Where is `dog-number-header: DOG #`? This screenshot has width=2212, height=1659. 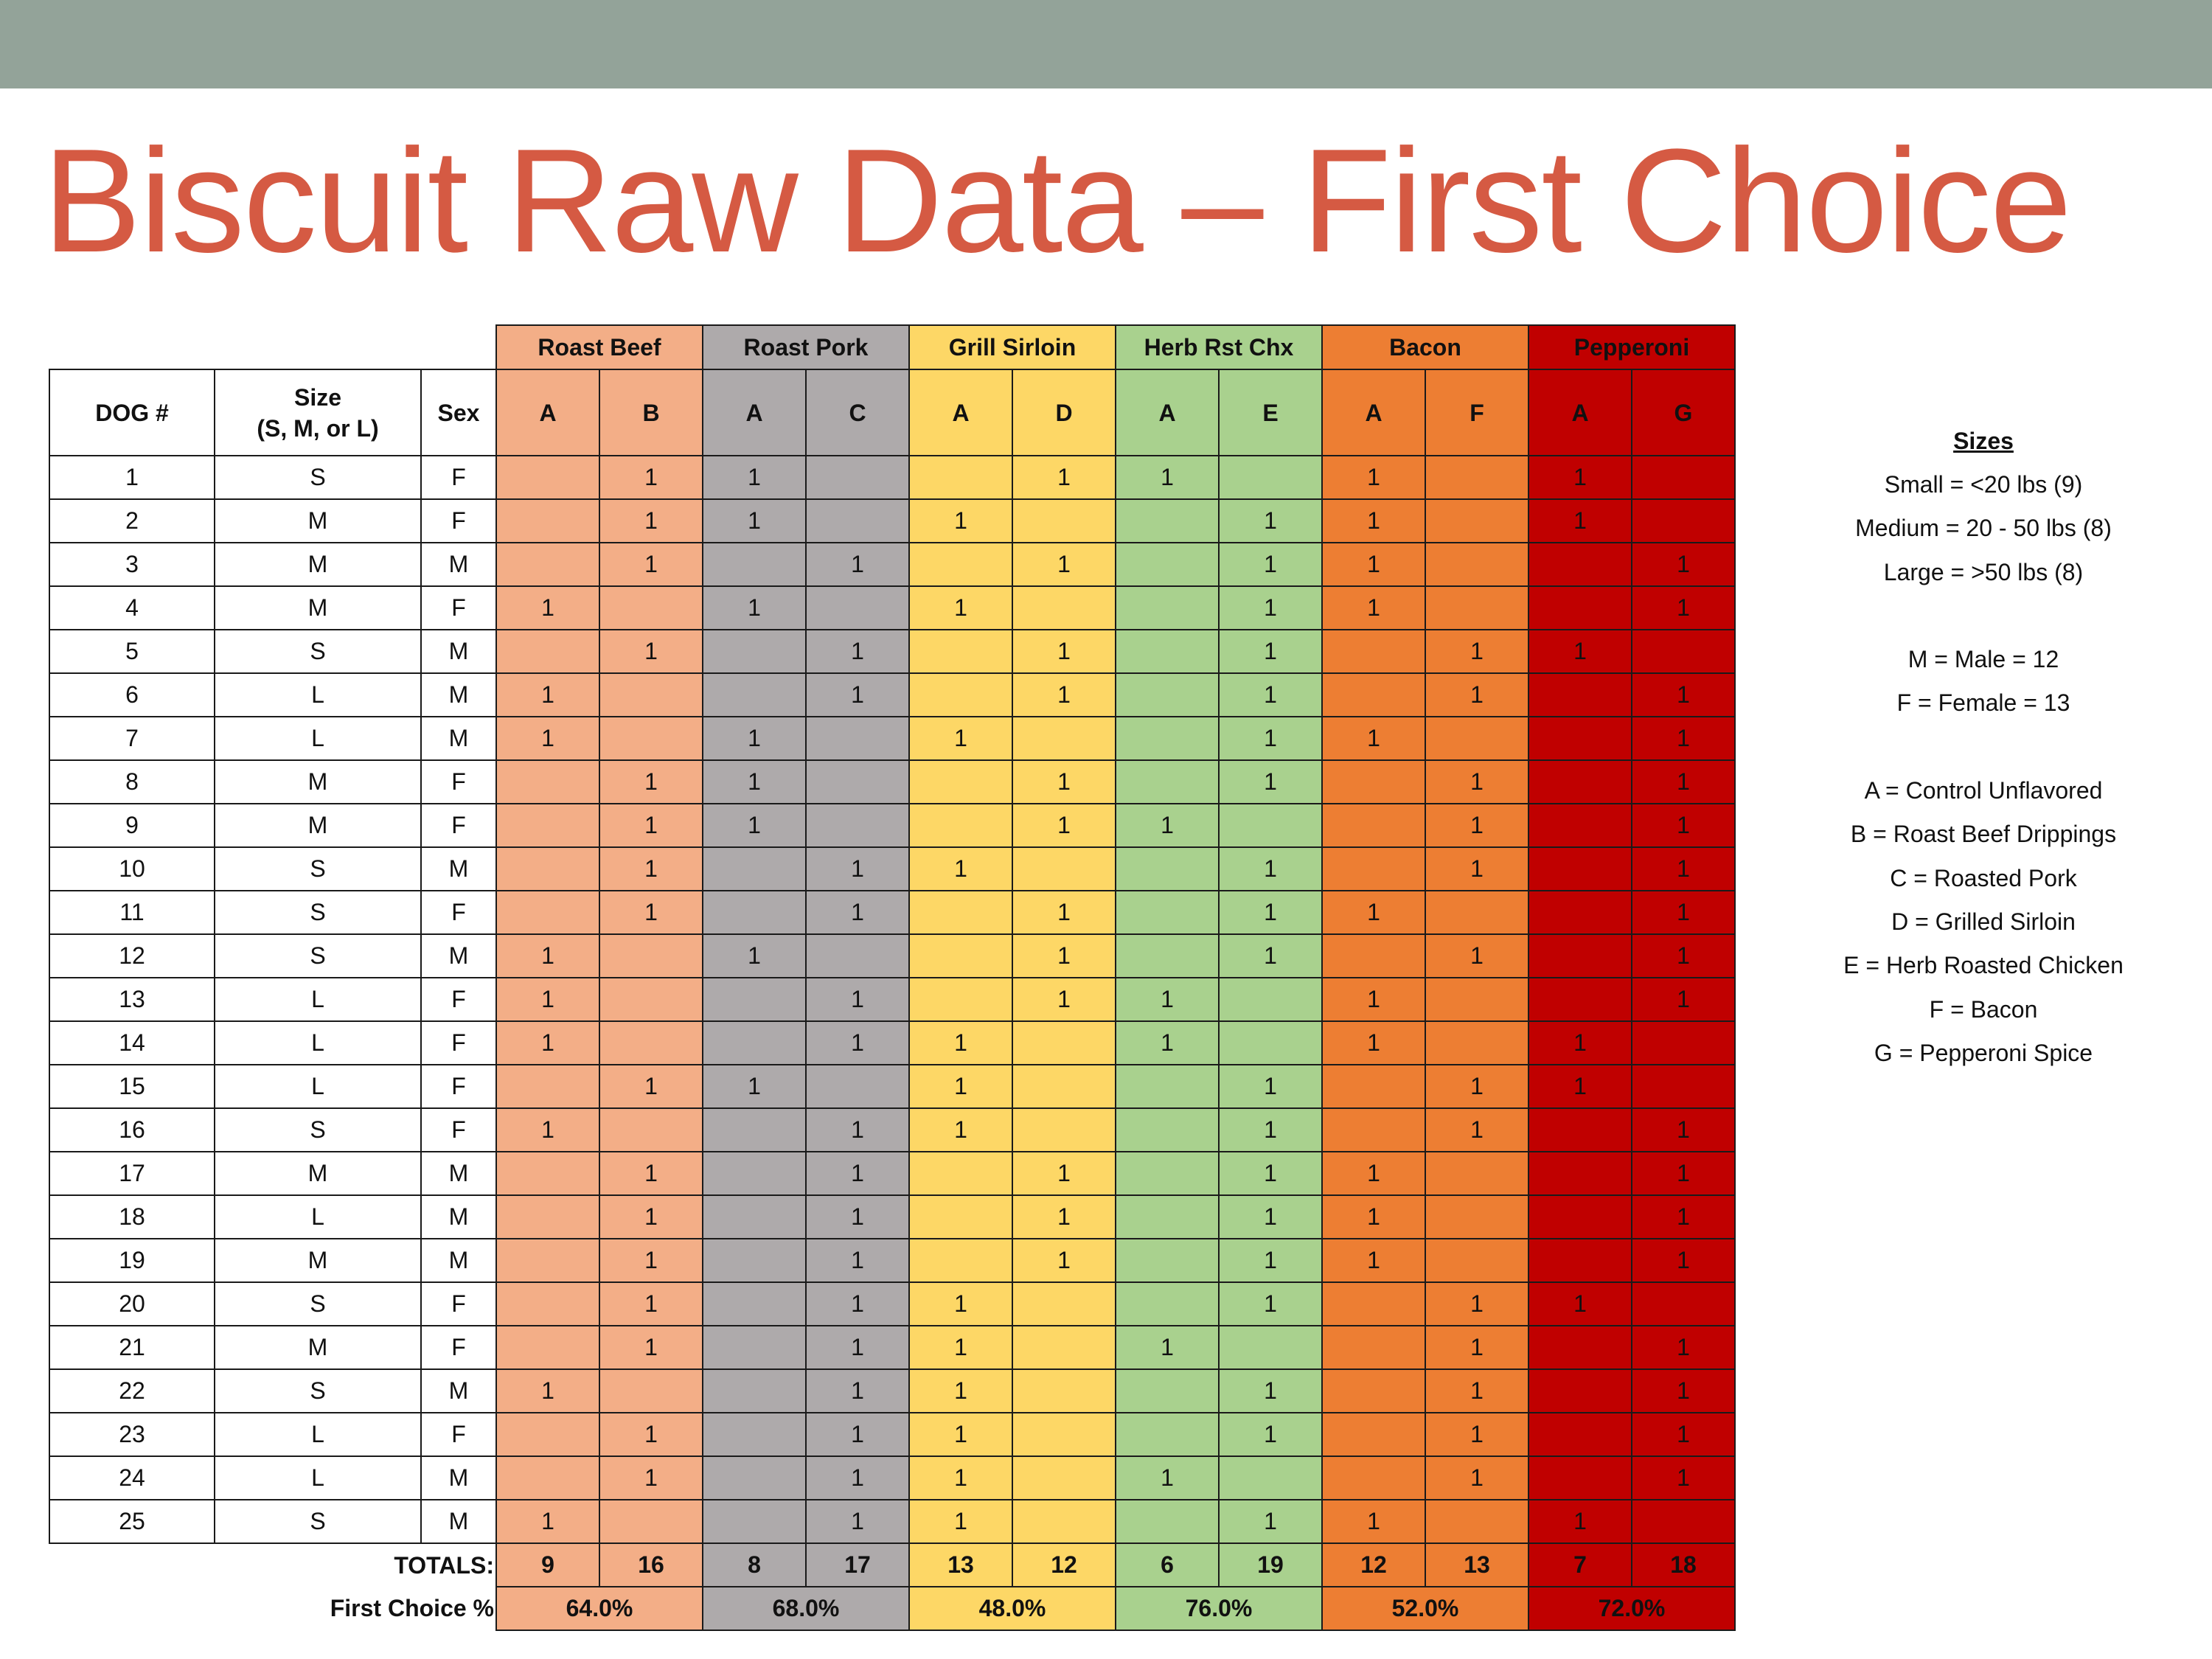
dog-number-header: DOG # is located at coordinates (132, 412).